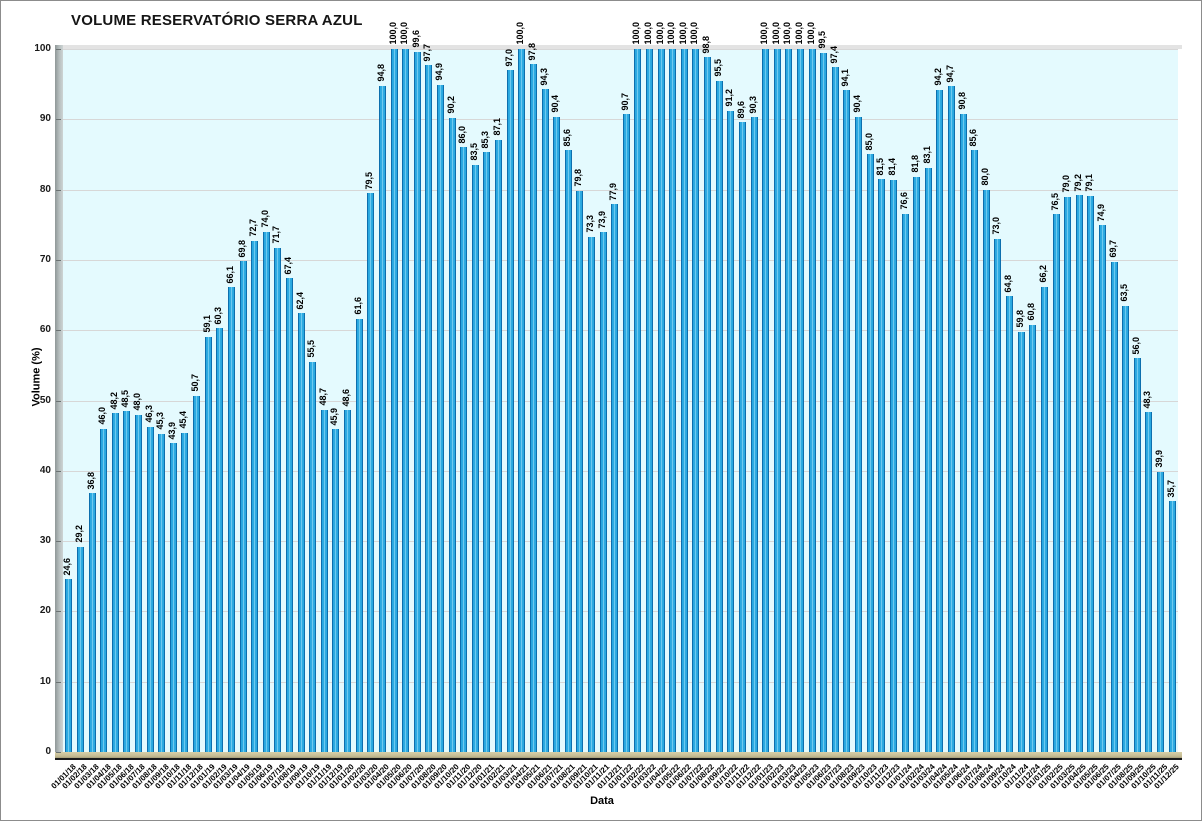  What do you see at coordinates (311, 349) in the screenshot?
I see `bar-value-label: 55,5` at bounding box center [311, 349].